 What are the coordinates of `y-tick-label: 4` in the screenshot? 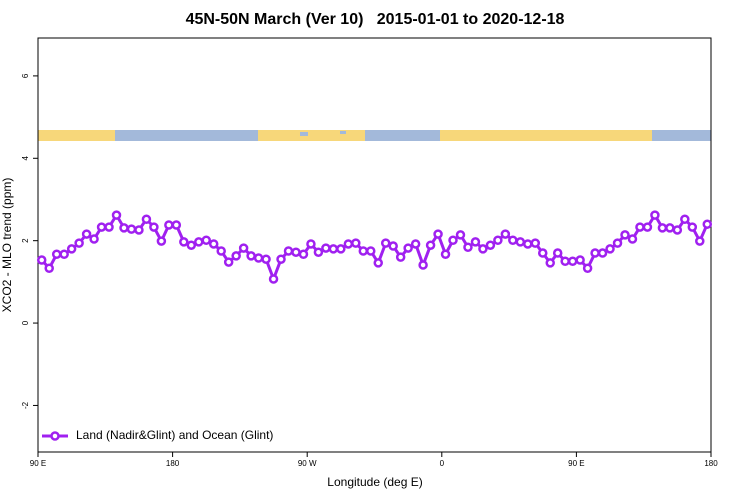 It's located at (25, 158).